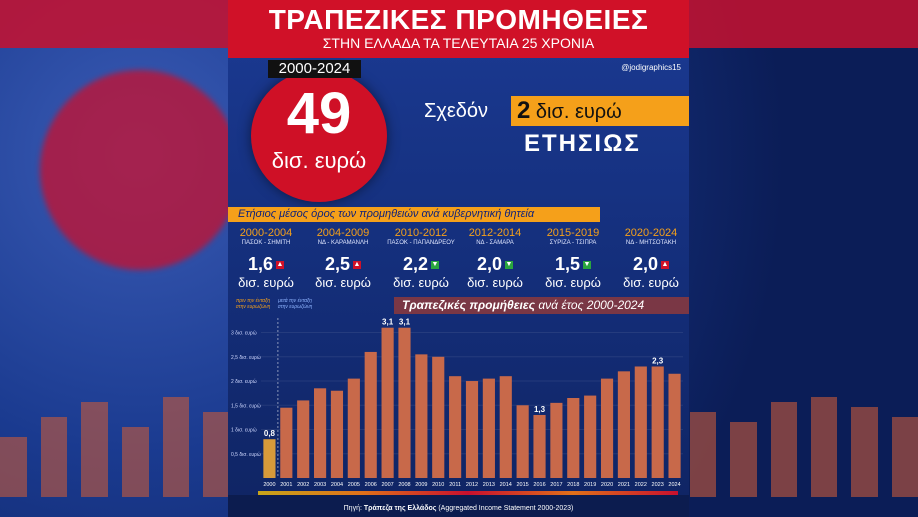  I want to click on term-item: 2012-2014 ΝΔ - ΣΑΜΑΡΑ 2,0 ▼ δισ. ευρώ, so click(495, 258).